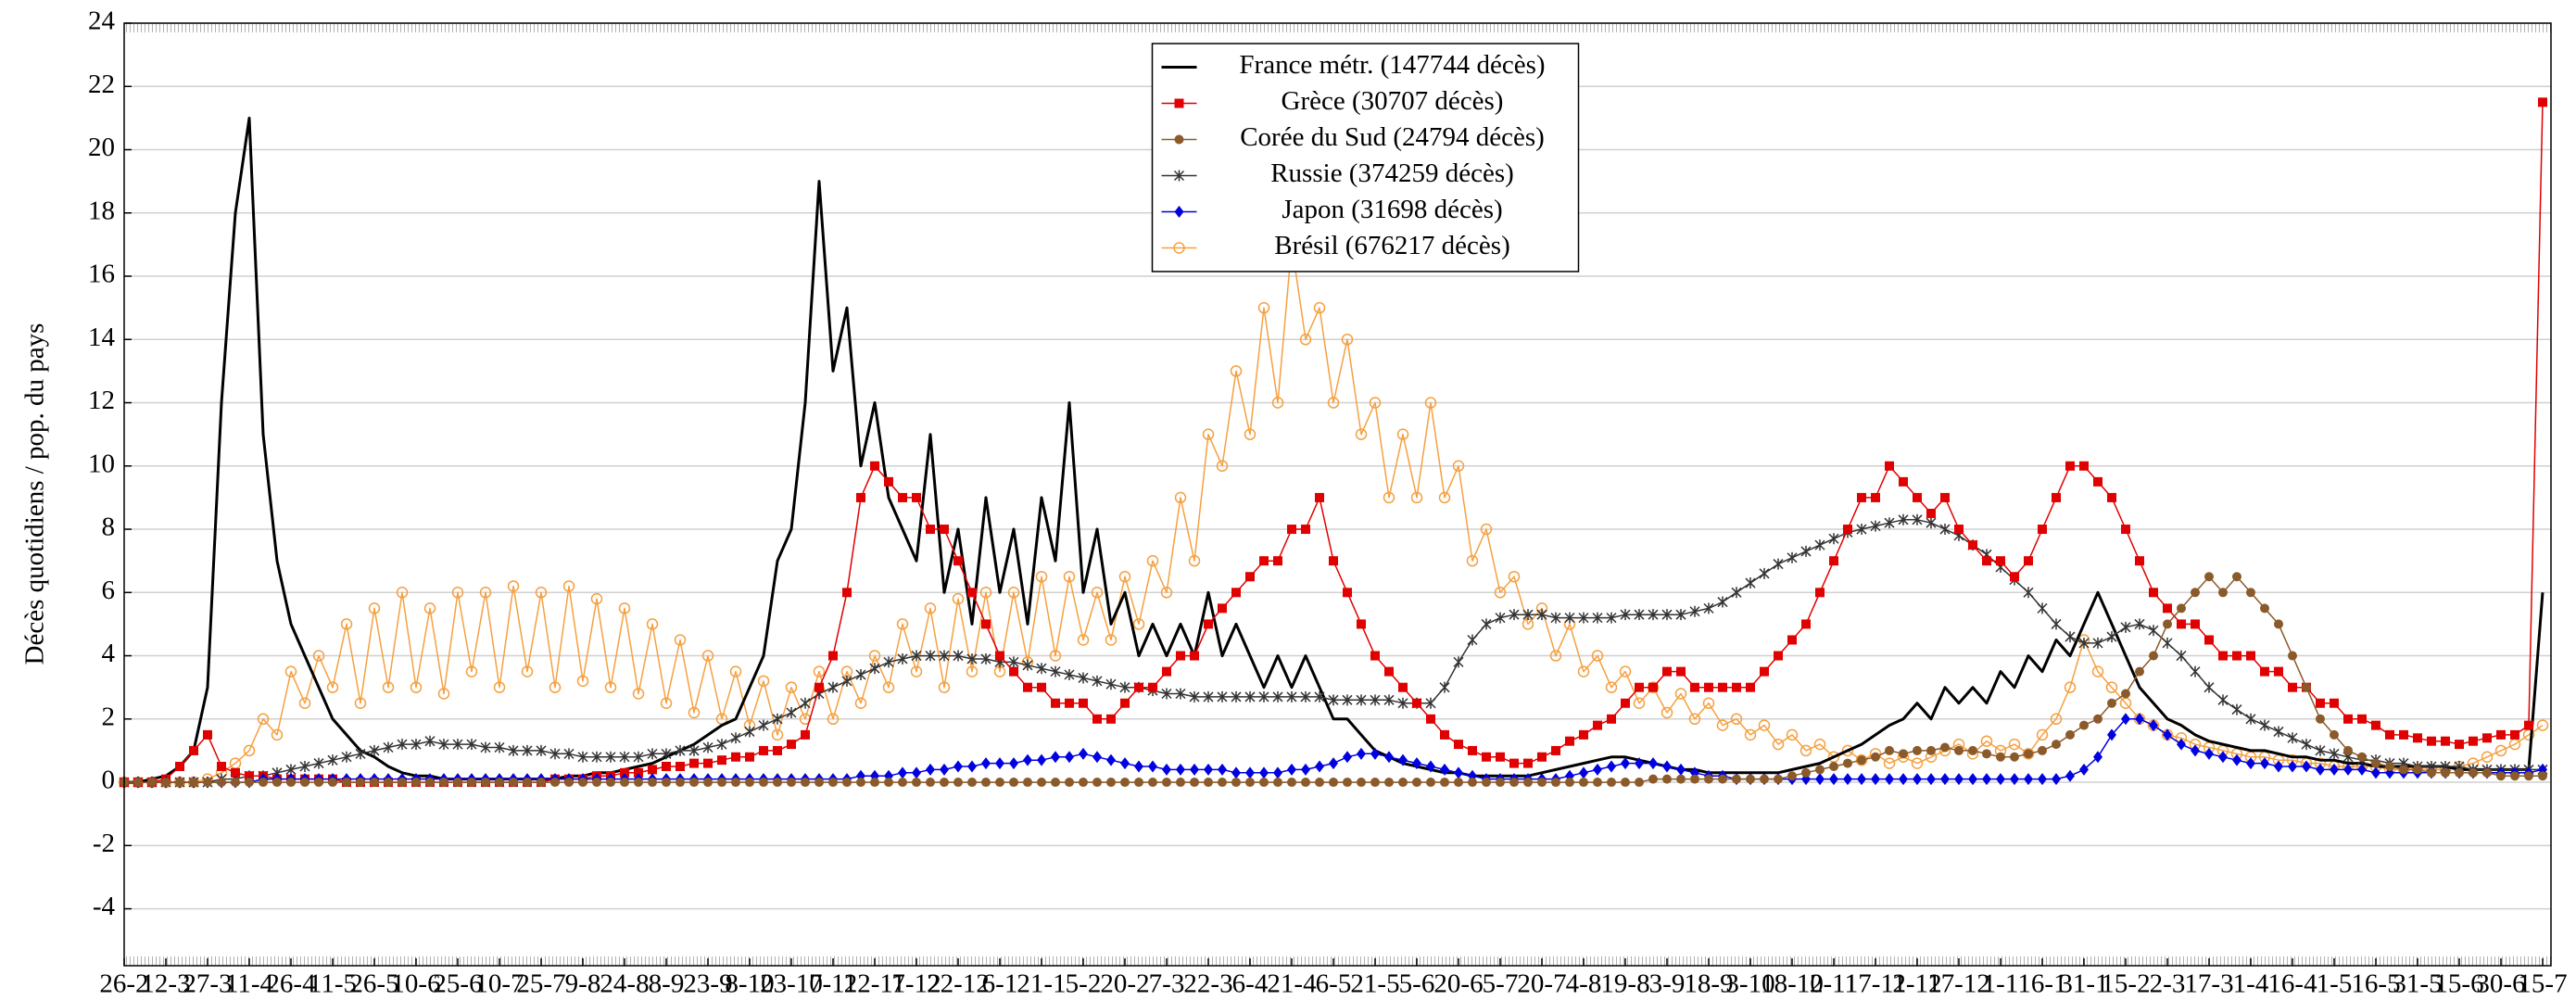 Image resolution: width=2576 pixels, height=1000 pixels. Describe the element at coordinates (208, 984) in the screenshot. I see `x-tick-label: 27-3` at that location.